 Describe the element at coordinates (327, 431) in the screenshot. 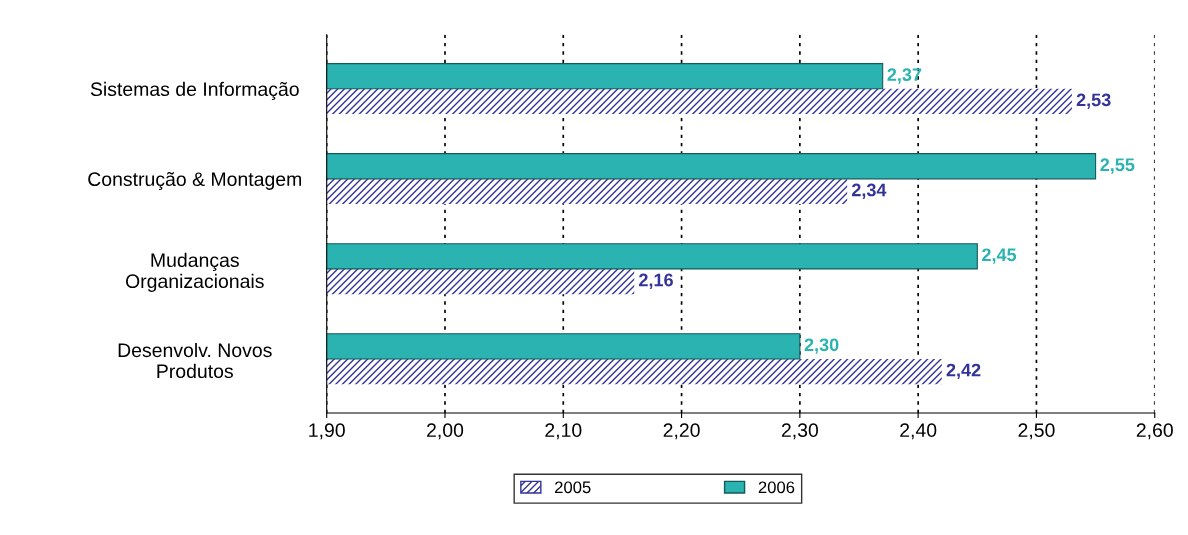

I see `x-tick-label: 1,90` at that location.